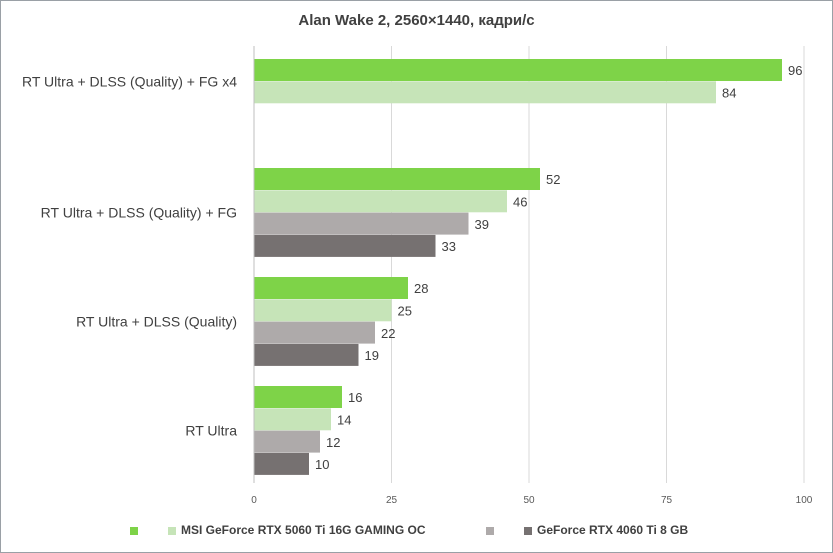  What do you see at coordinates (529, 500) in the screenshot?
I see `x-tick-label: 50` at bounding box center [529, 500].